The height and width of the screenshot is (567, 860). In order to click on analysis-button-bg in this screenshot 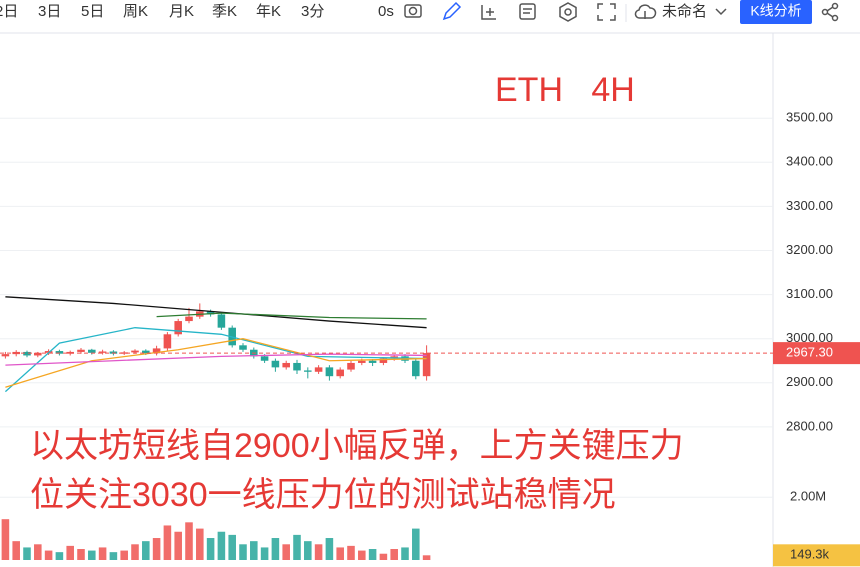, I will do `click(776, 12)`.